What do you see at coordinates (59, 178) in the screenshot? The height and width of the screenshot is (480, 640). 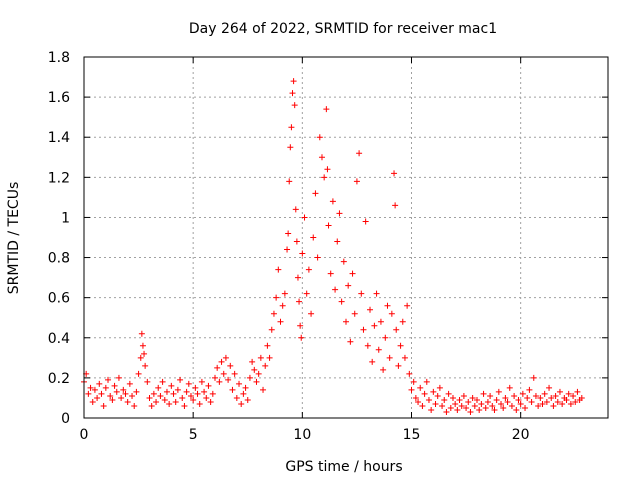 I see `y-tick-label: 1.2` at bounding box center [59, 178].